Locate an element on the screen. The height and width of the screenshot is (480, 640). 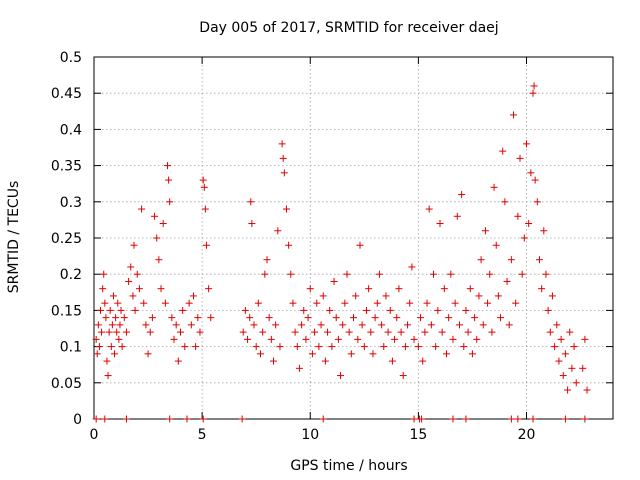
x-tick-label: 15 is located at coordinates (418, 435).